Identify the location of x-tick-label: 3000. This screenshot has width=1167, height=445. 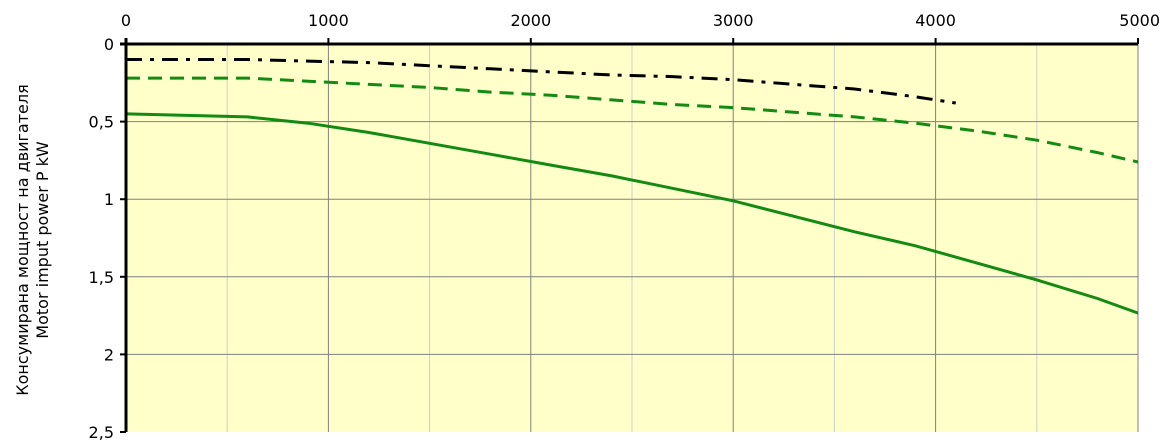
(733, 20).